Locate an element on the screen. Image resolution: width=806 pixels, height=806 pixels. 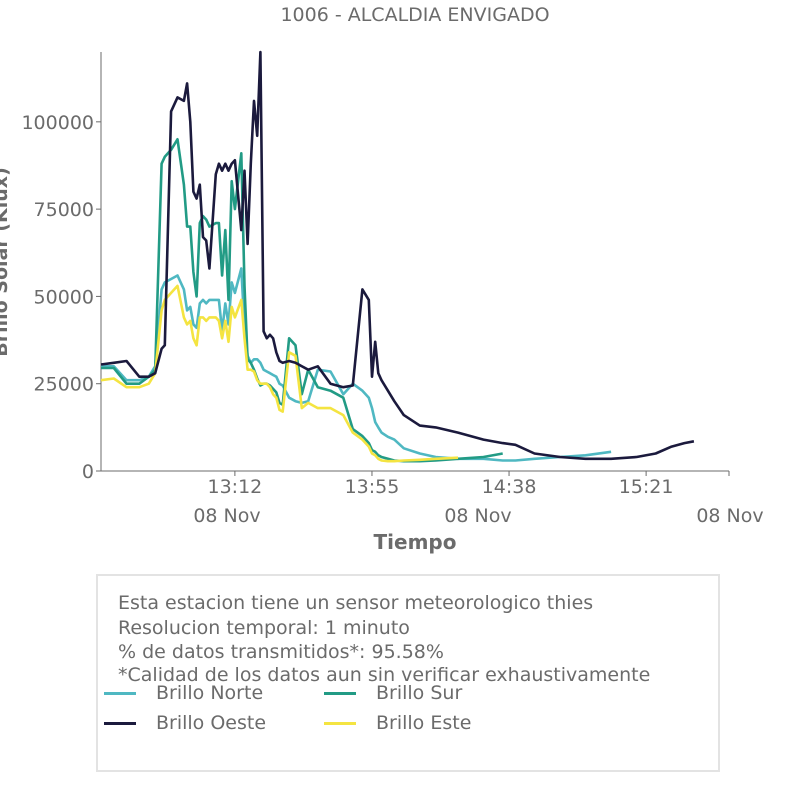
legend-item-brillo-sur: Brillo Sur is located at coordinates (393, 693).